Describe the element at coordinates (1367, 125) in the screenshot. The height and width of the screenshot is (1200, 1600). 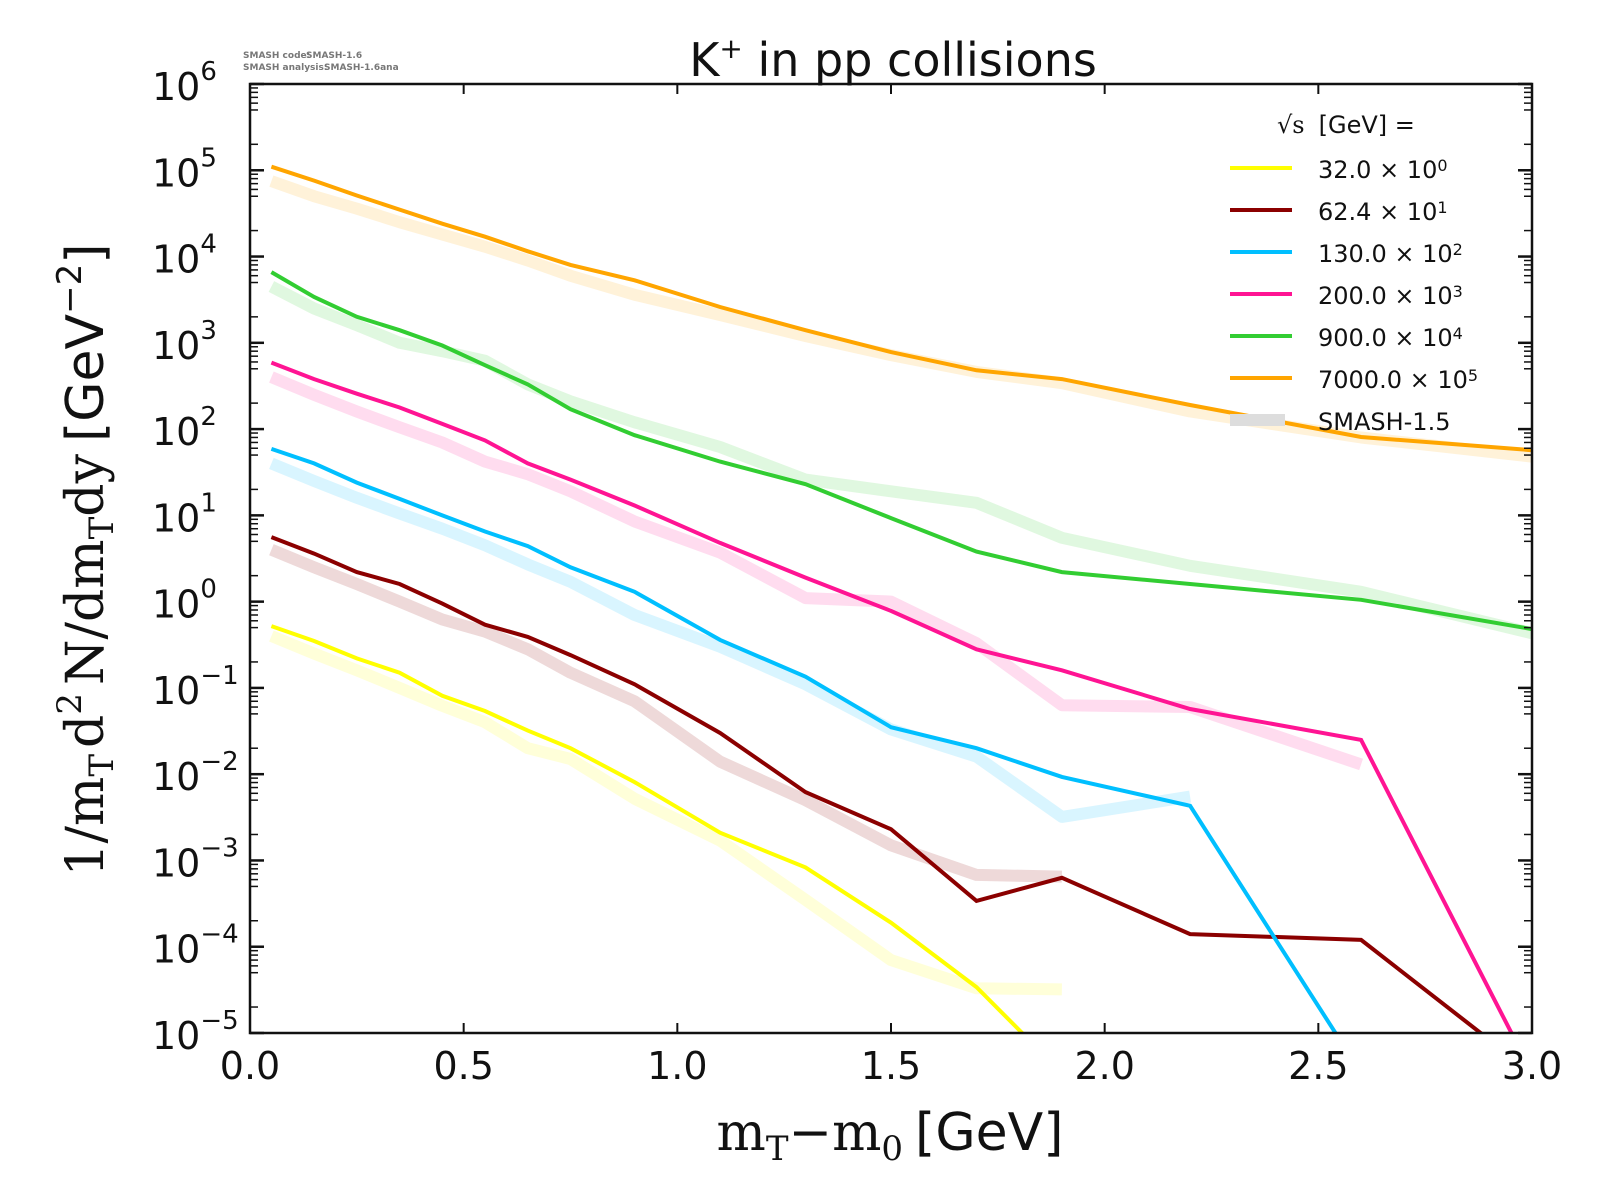
I see `legend-header-text: [GeV] =` at that location.